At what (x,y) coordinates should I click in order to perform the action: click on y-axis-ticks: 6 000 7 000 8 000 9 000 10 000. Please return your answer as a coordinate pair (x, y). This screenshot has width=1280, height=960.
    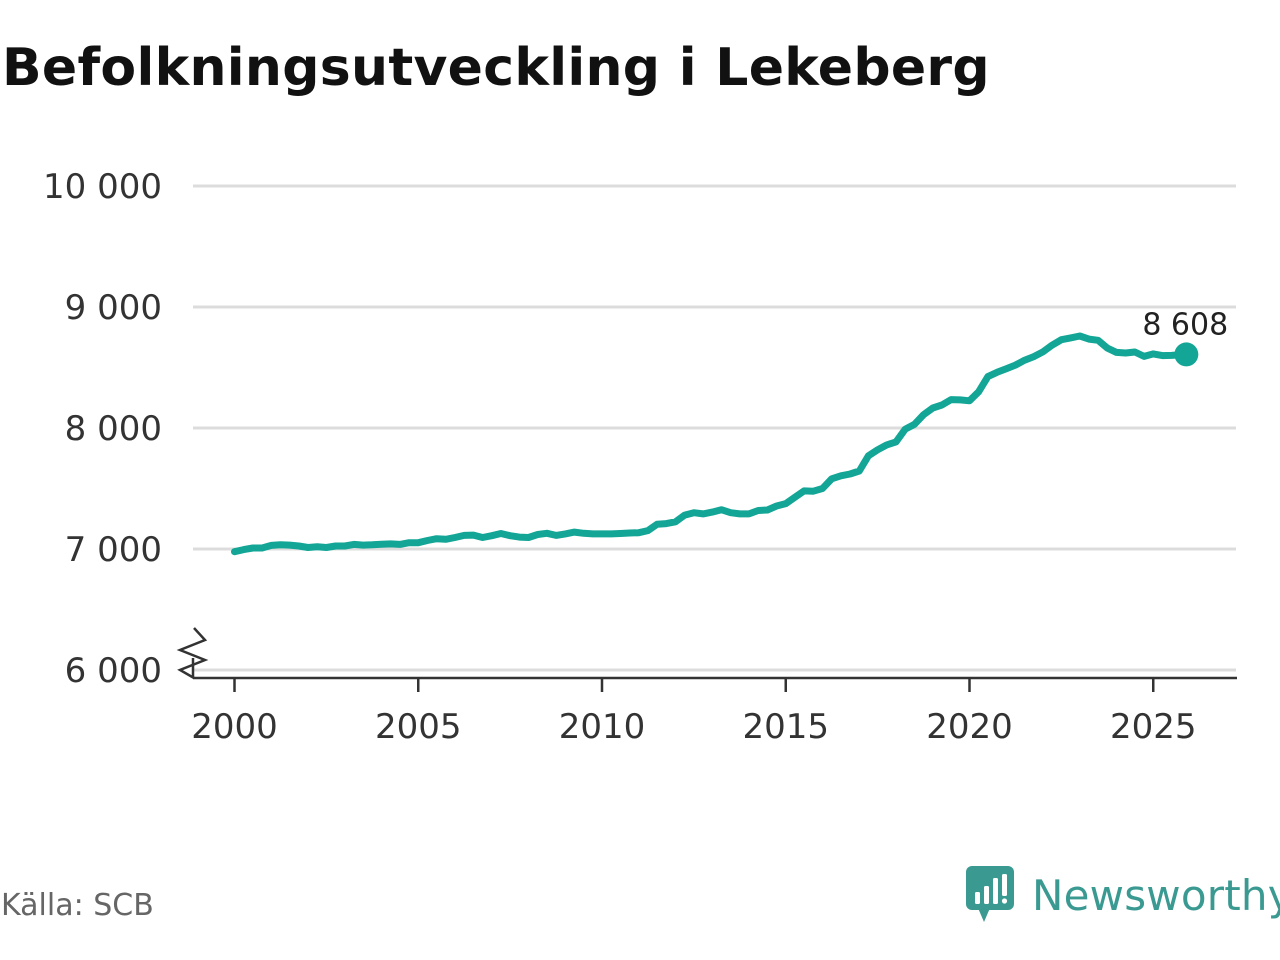
    Looking at the image, I should click on (102, 429).